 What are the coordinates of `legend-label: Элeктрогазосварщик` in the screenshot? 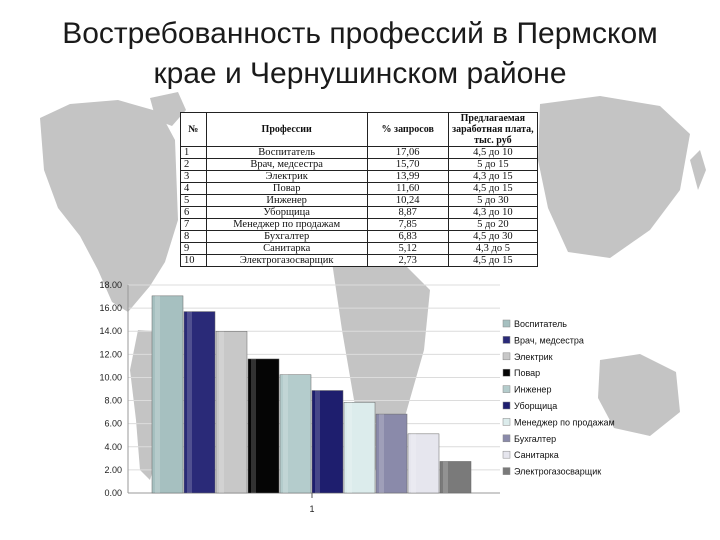 It's located at (557, 472).